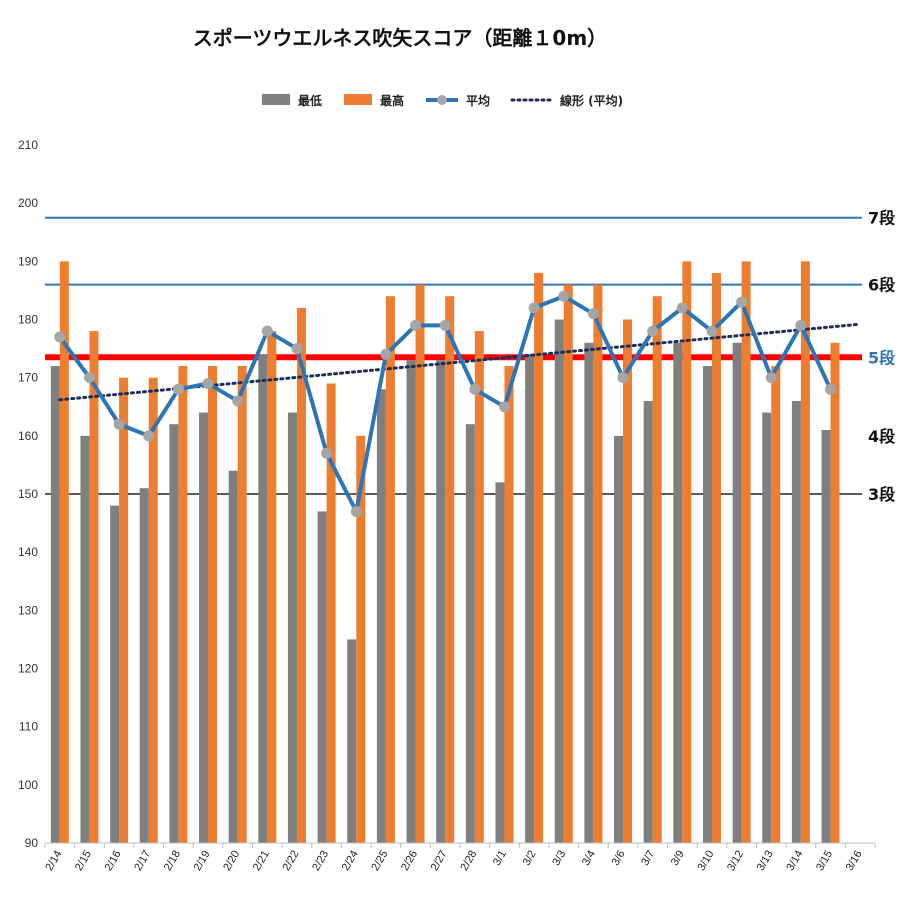 This screenshot has height=900, width=900. I want to click on average-point-2/21, so click(267, 331).